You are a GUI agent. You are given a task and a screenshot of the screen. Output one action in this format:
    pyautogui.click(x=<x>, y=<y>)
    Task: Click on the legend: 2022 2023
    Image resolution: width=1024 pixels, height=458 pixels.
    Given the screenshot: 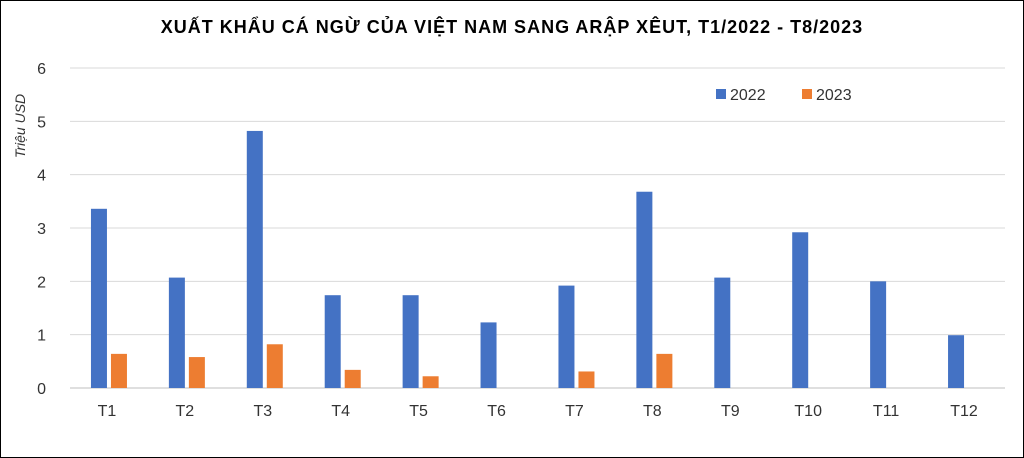 What is the action you would take?
    pyautogui.click(x=784, y=95)
    